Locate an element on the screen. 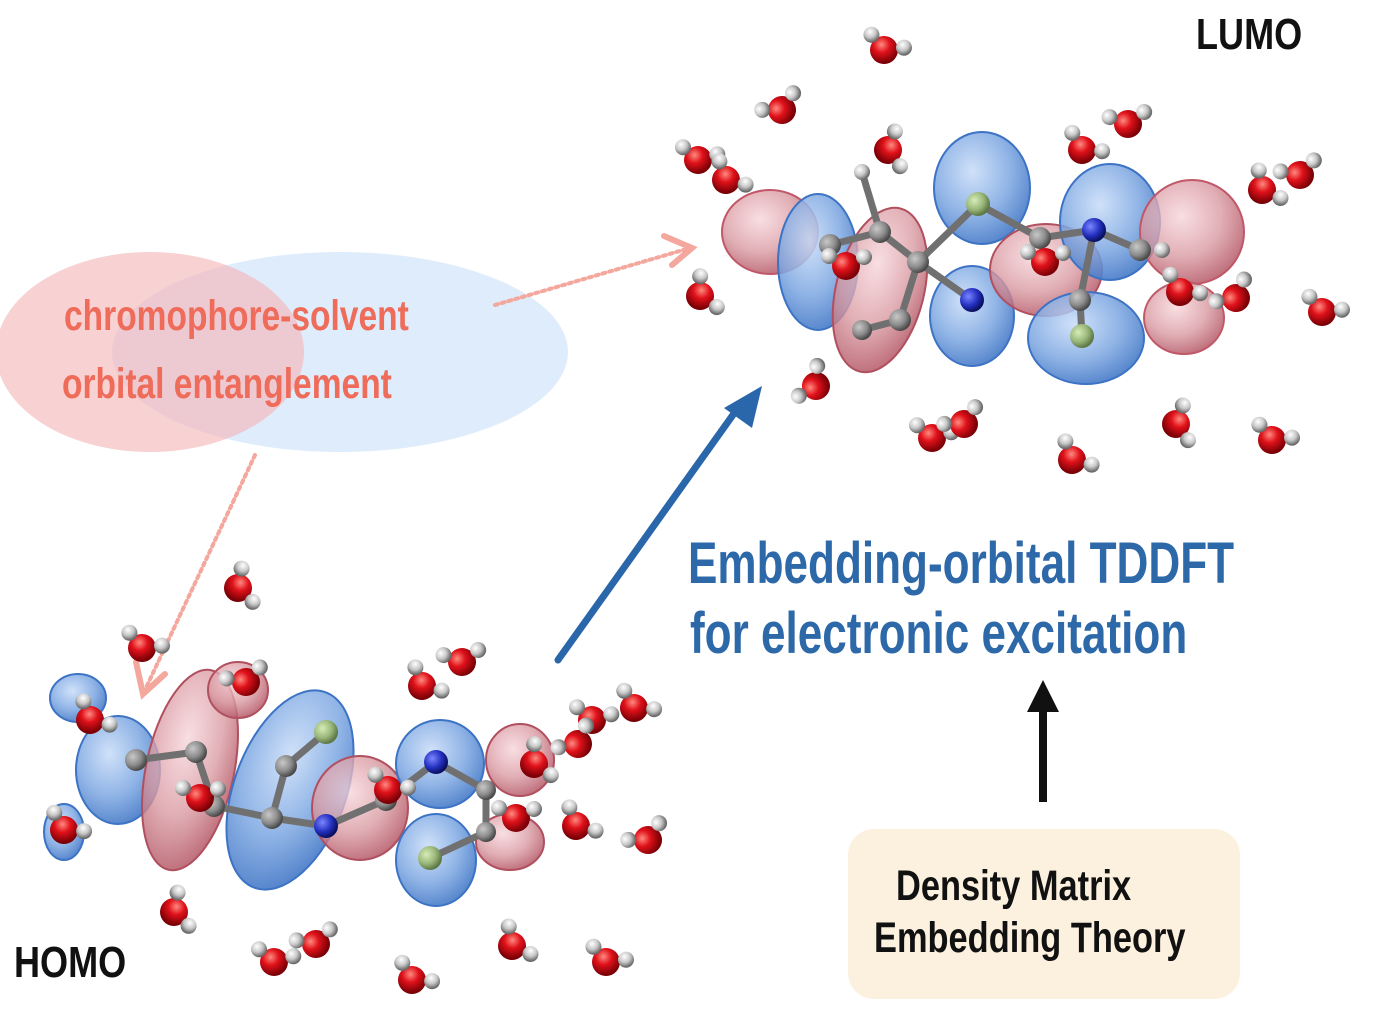 The height and width of the screenshot is (1018, 1382). dmet-label-line-1: Density Matrix is located at coordinates (1014, 886).